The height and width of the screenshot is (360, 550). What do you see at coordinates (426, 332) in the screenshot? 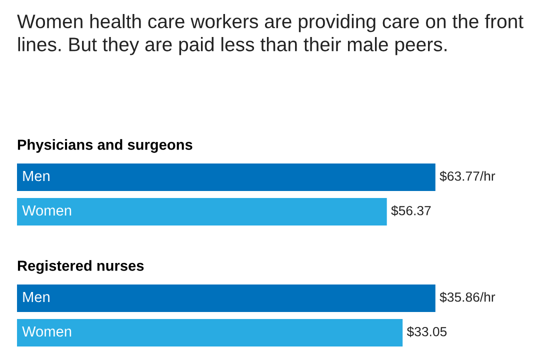
I see `data-label: $33.05` at bounding box center [426, 332].